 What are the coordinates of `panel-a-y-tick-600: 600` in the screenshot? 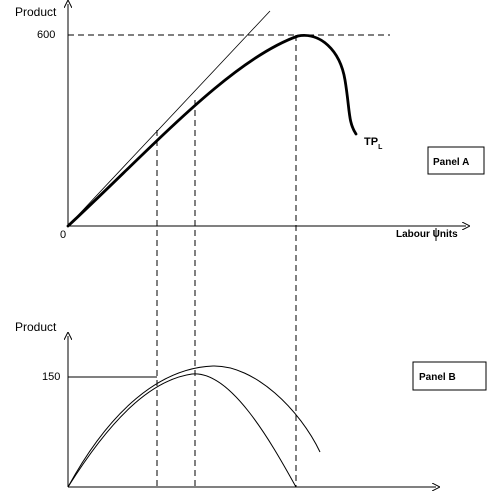 It's located at (46, 35).